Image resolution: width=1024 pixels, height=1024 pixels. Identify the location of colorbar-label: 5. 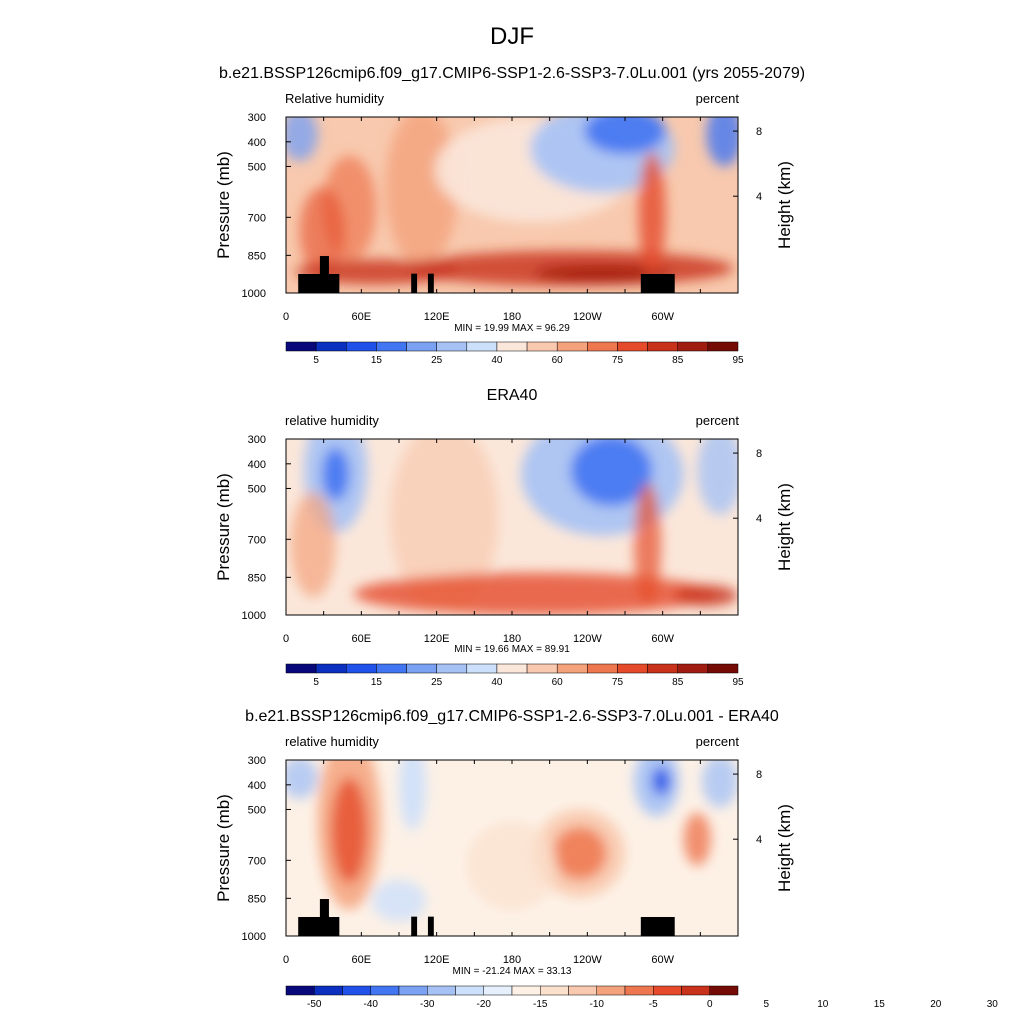
(316, 682).